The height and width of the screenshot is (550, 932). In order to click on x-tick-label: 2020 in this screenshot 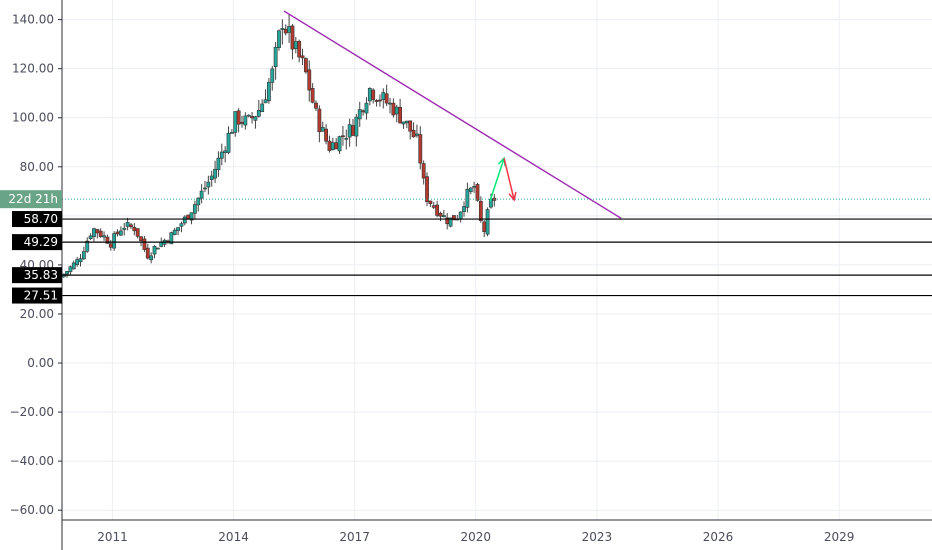, I will do `click(476, 537)`.